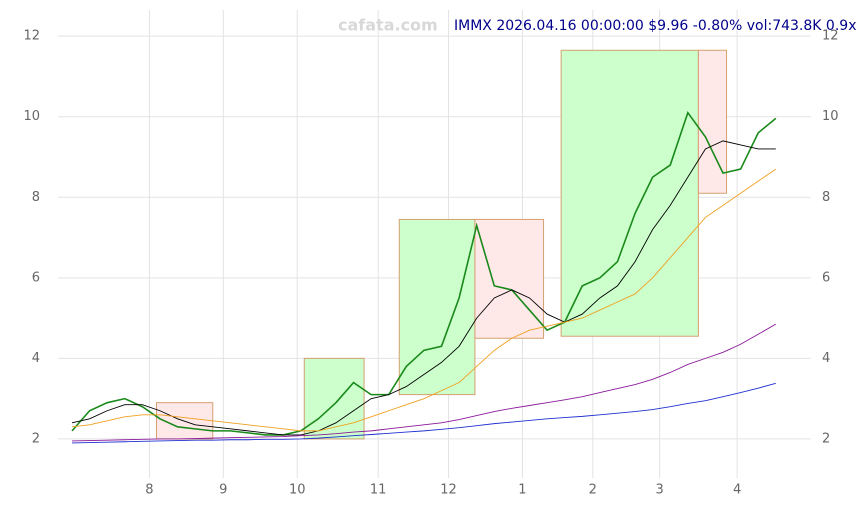 Image resolution: width=861 pixels, height=505 pixels. What do you see at coordinates (378, 490) in the screenshot?
I see `x-tick-label: 11` at bounding box center [378, 490].